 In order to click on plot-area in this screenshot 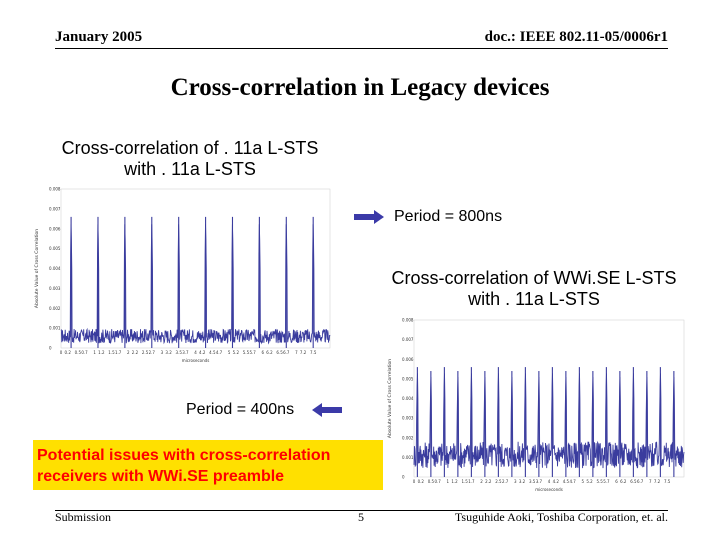, I will do `click(195, 268)`.